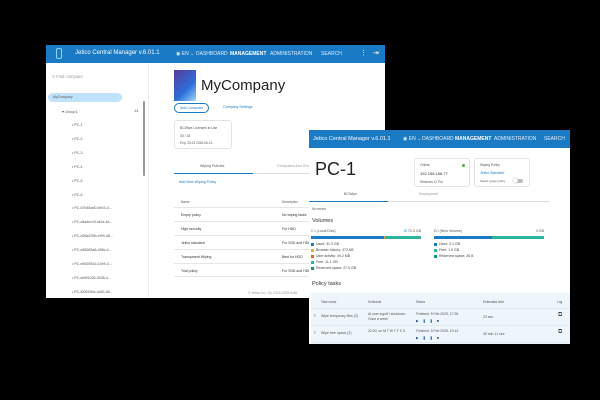 The width and height of the screenshot is (600, 400). Describe the element at coordinates (351, 194) in the screenshot. I see `tab-bcwipe: BCWipe` at that location.